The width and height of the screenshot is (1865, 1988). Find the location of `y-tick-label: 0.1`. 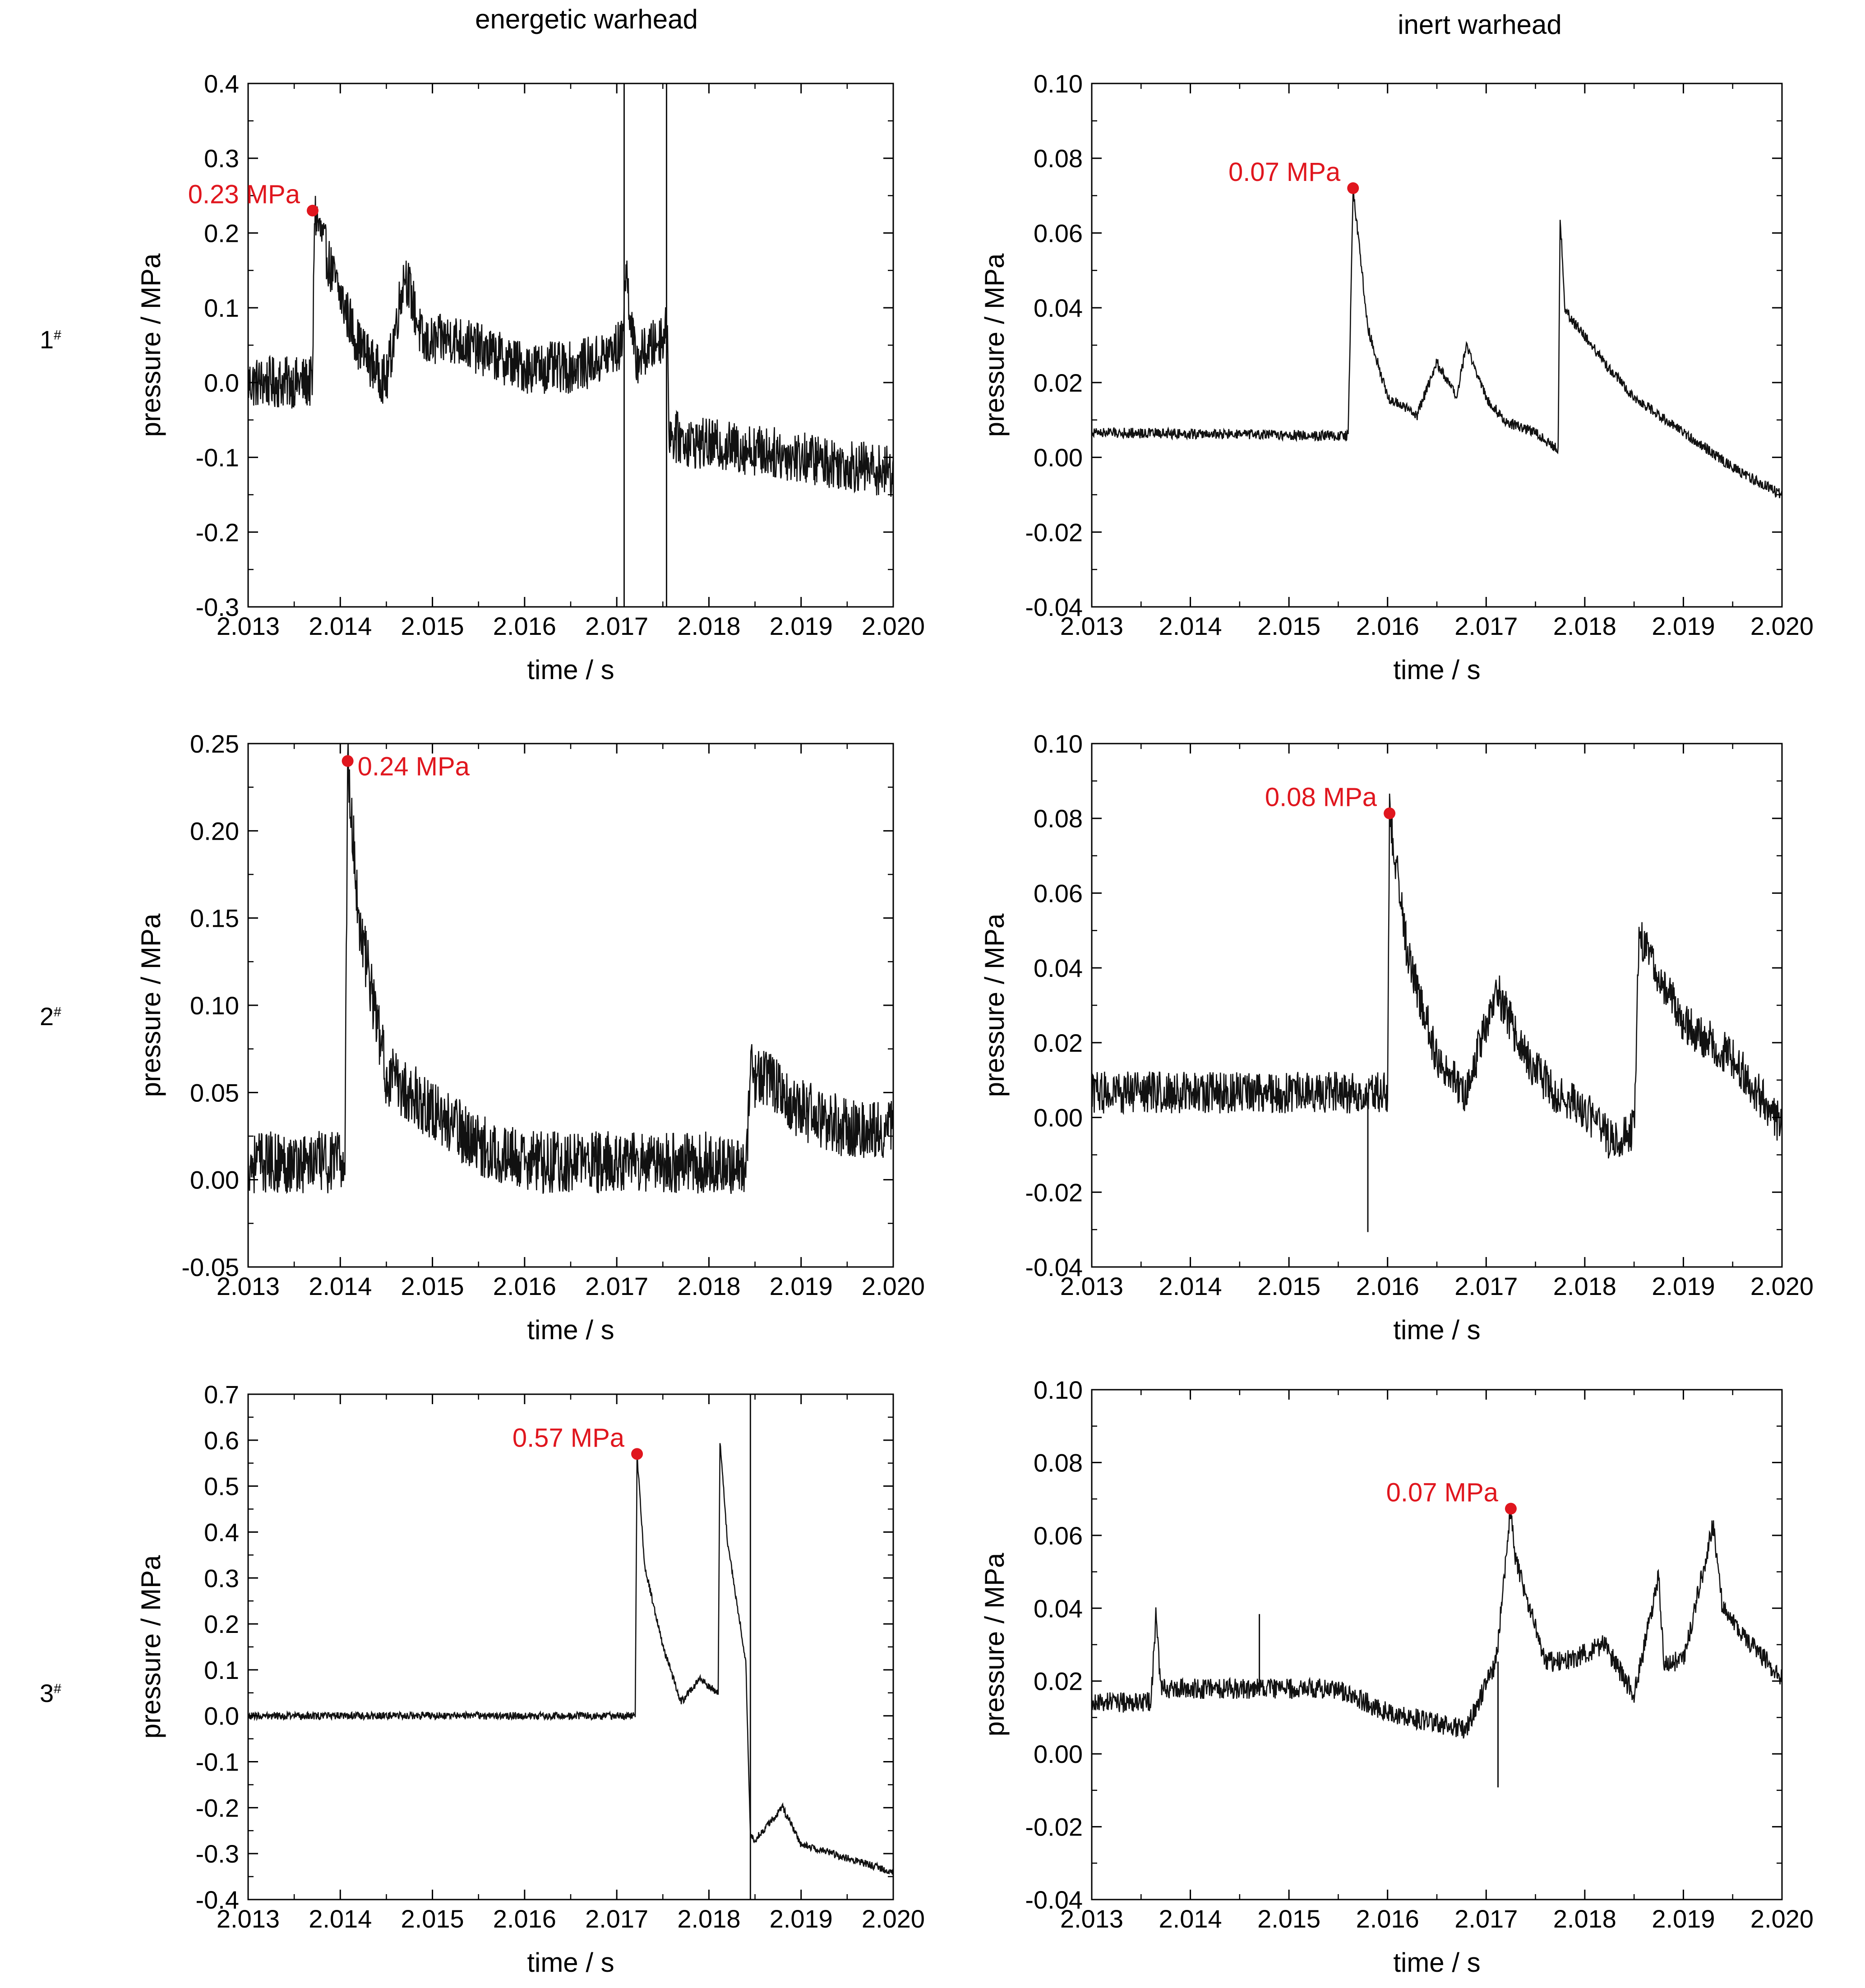

y-tick-label: 0.1 is located at coordinates (221, 308).